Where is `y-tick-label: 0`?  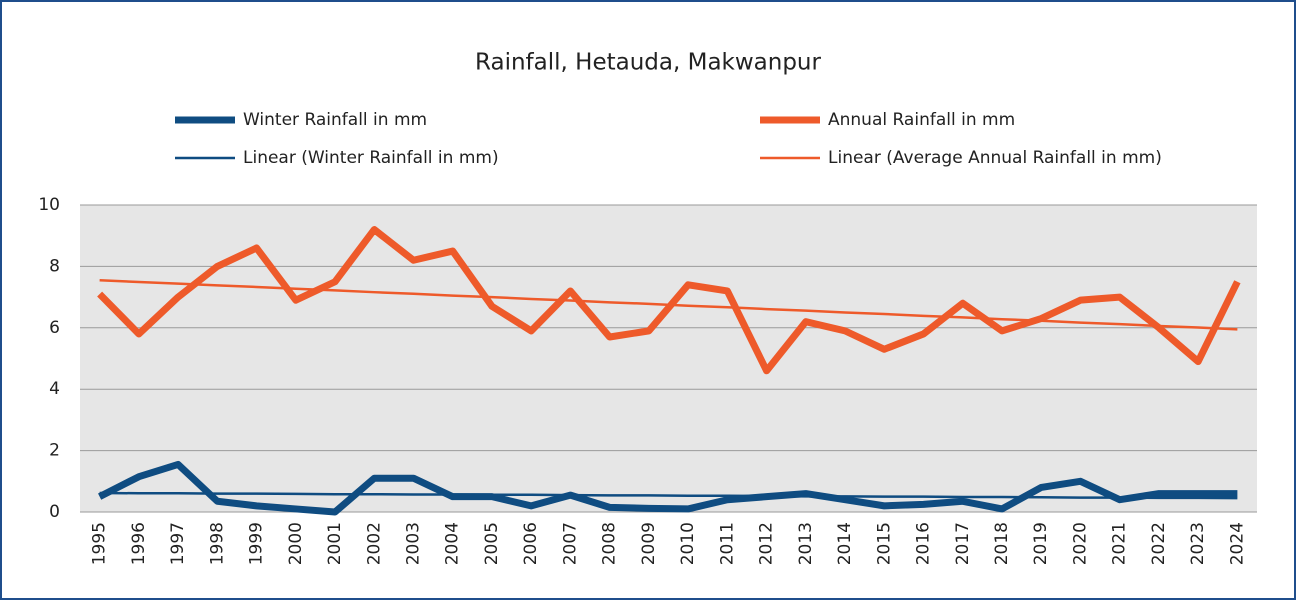 y-tick-label: 0 is located at coordinates (54, 512).